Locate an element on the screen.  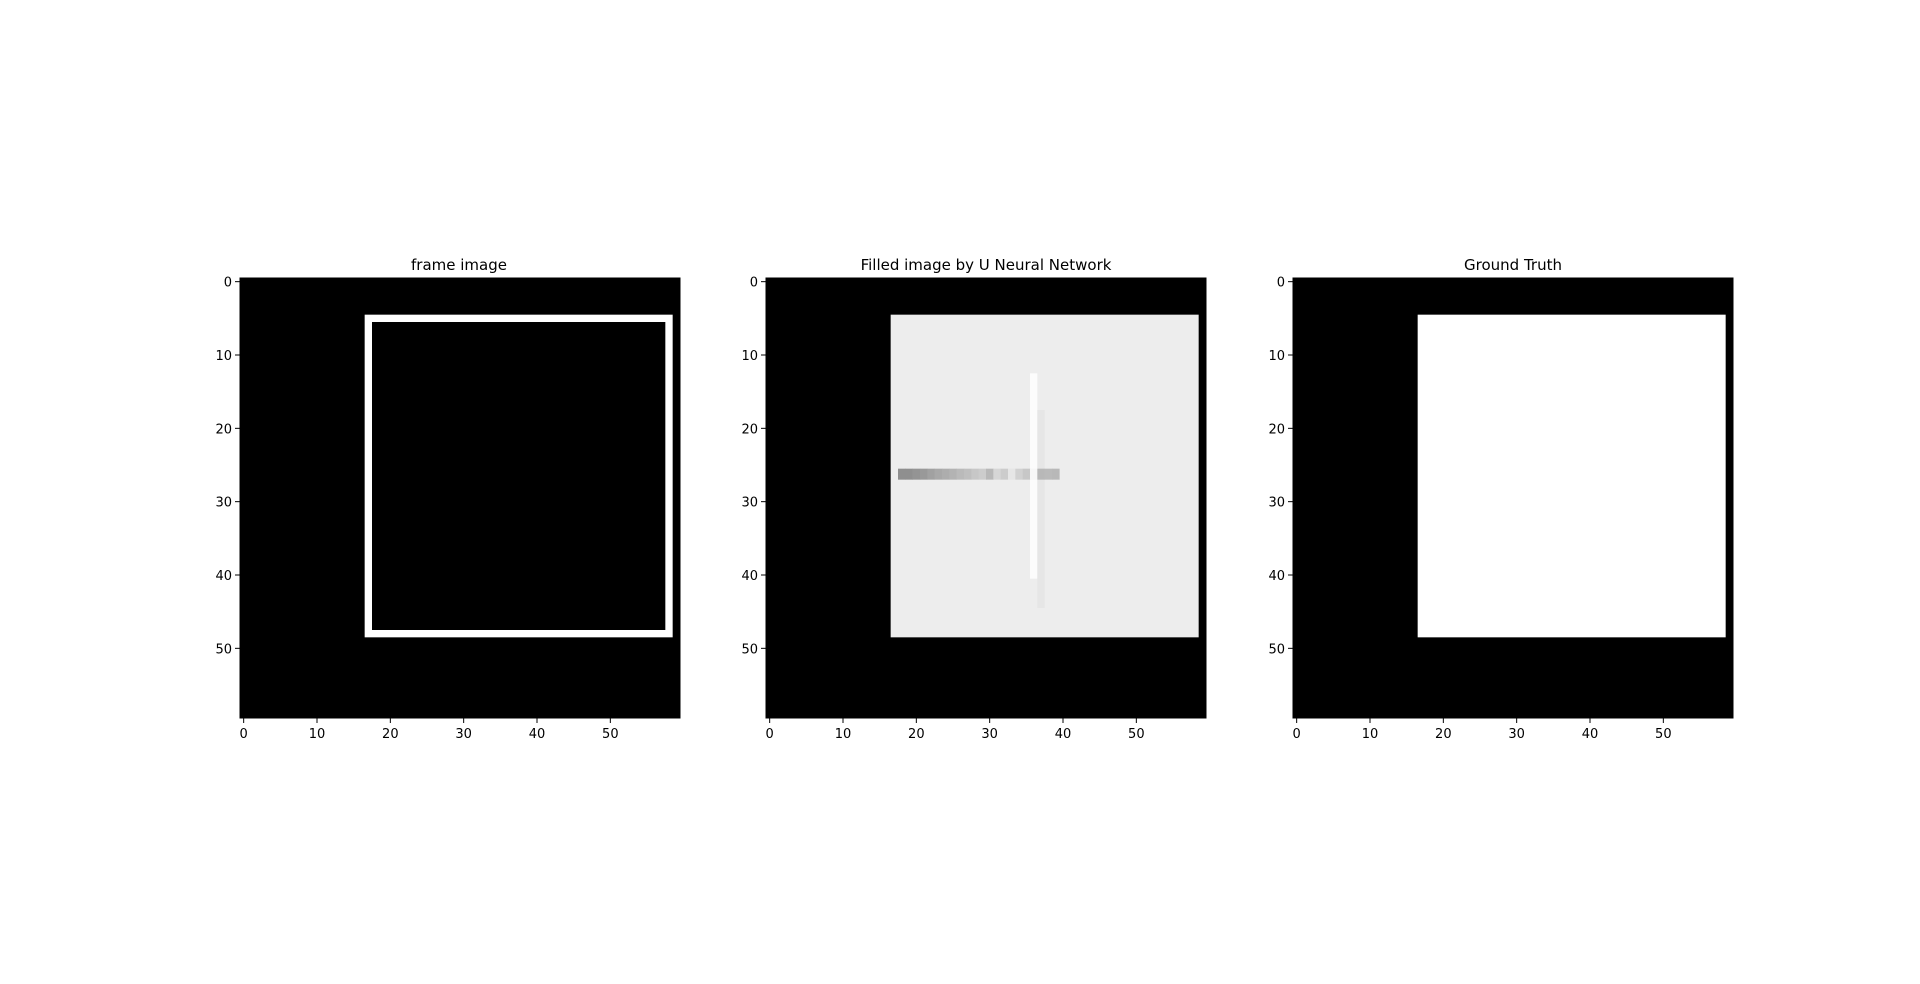
panel-ground-truth: Ground Truth 0 10 20 30 40 50 0 10 20 30 40 50 is located at coordinates (1501, 499).